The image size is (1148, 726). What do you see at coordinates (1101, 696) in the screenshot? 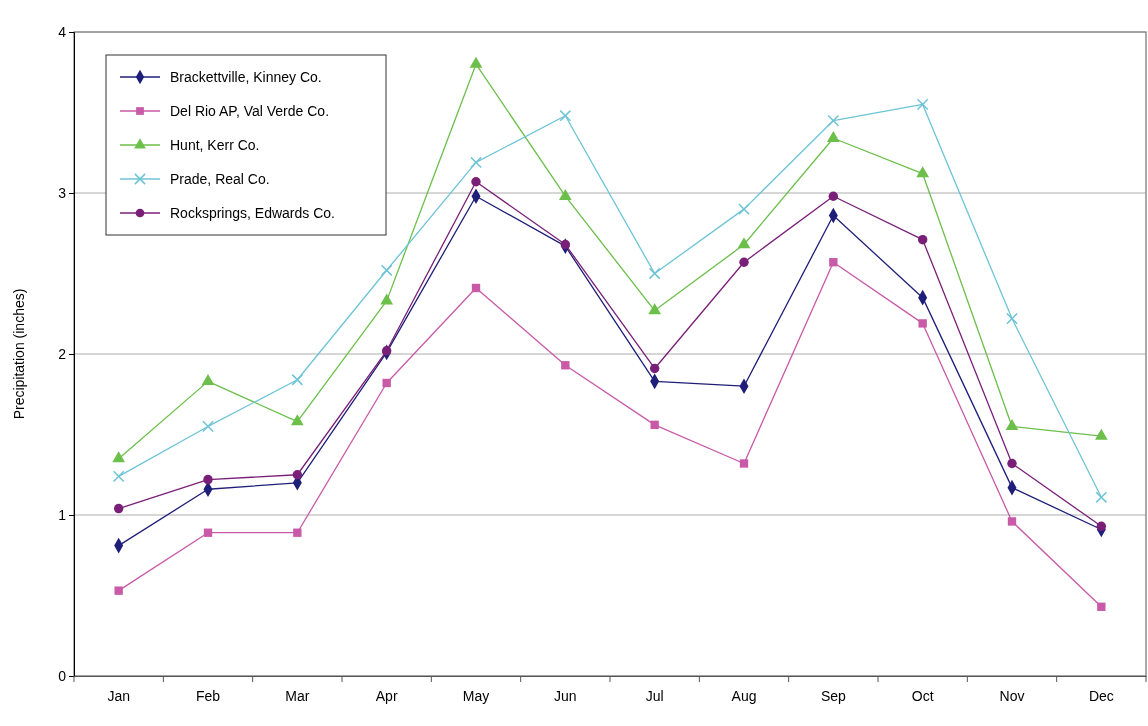
I see `x-tick-label: Dec` at bounding box center [1101, 696].